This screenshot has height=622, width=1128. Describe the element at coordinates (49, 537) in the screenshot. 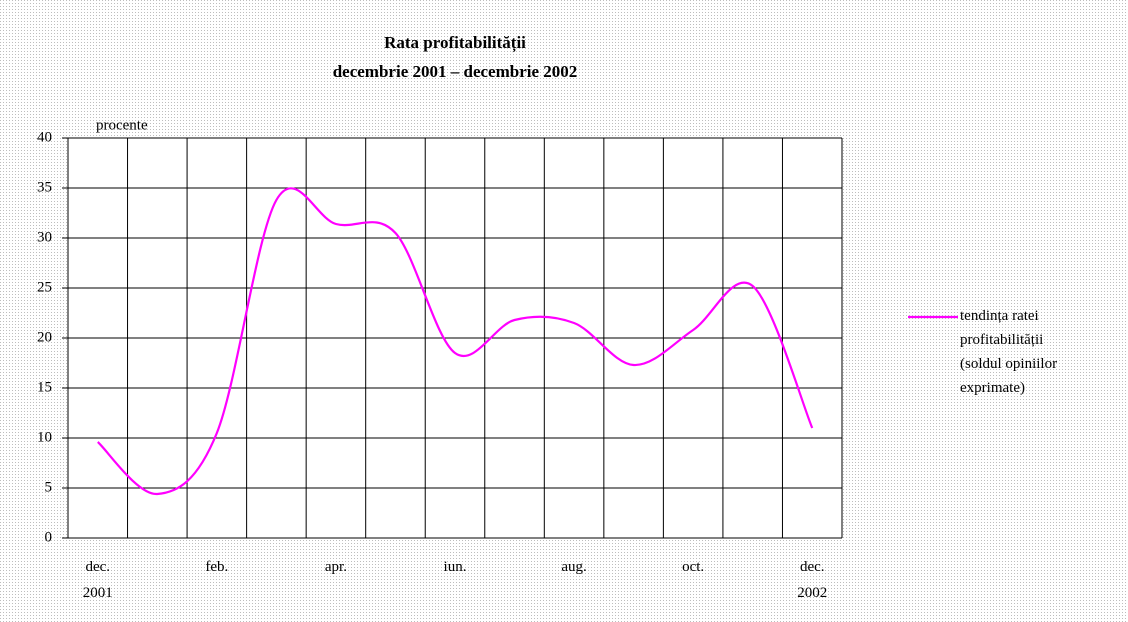

I see `y-tick-label: 0` at that location.